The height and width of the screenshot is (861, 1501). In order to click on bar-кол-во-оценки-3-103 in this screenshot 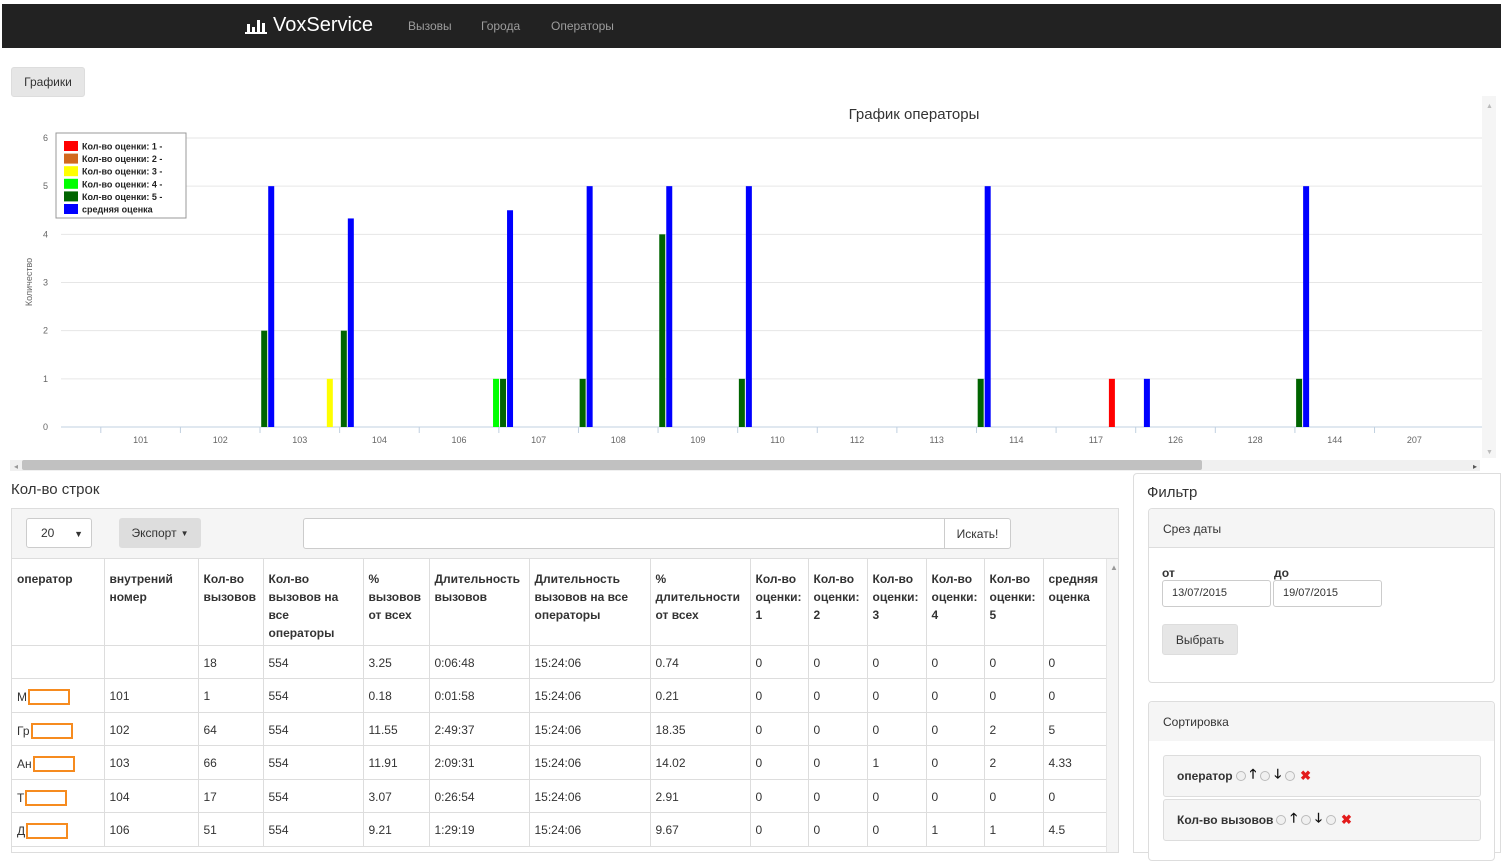, I will do `click(329, 402)`.